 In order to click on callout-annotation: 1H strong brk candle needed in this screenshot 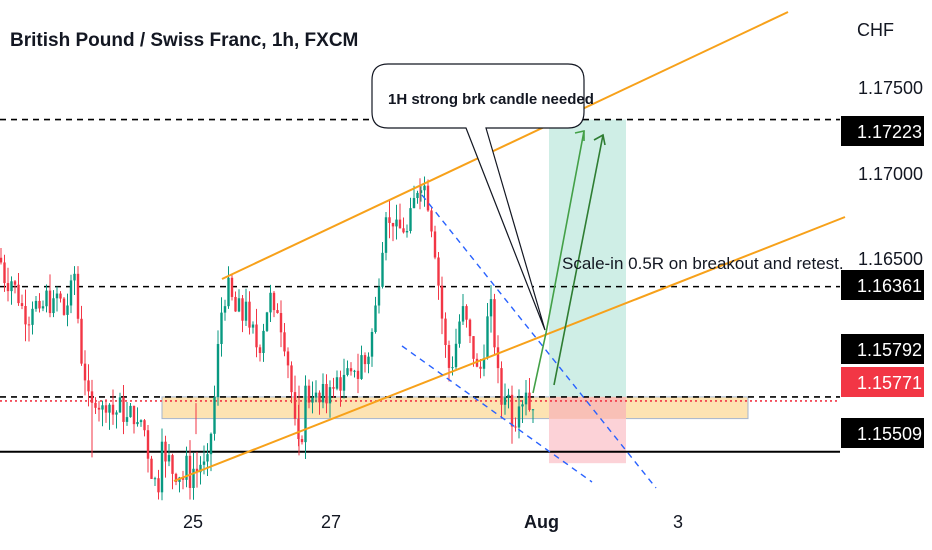, I will do `click(482, 197)`.